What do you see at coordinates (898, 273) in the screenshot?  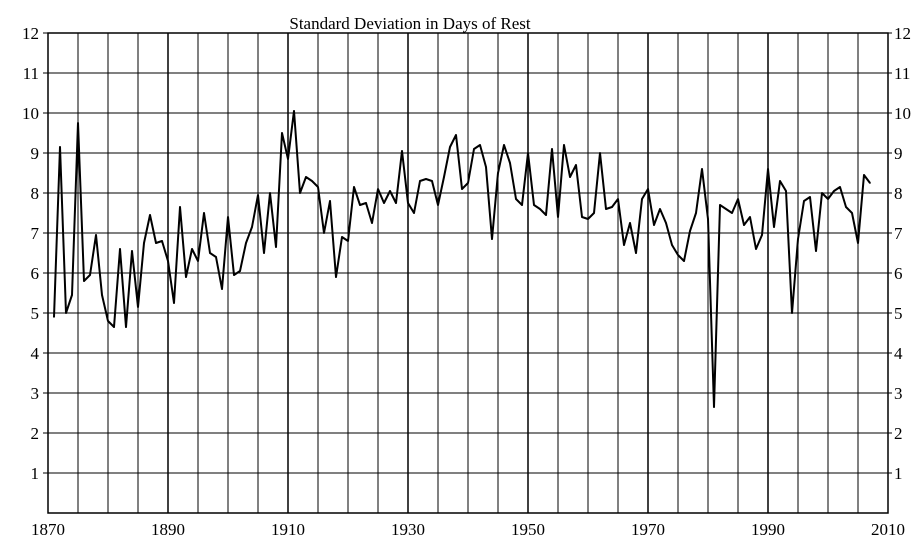 I see `y-tick-label-right: 6` at bounding box center [898, 273].